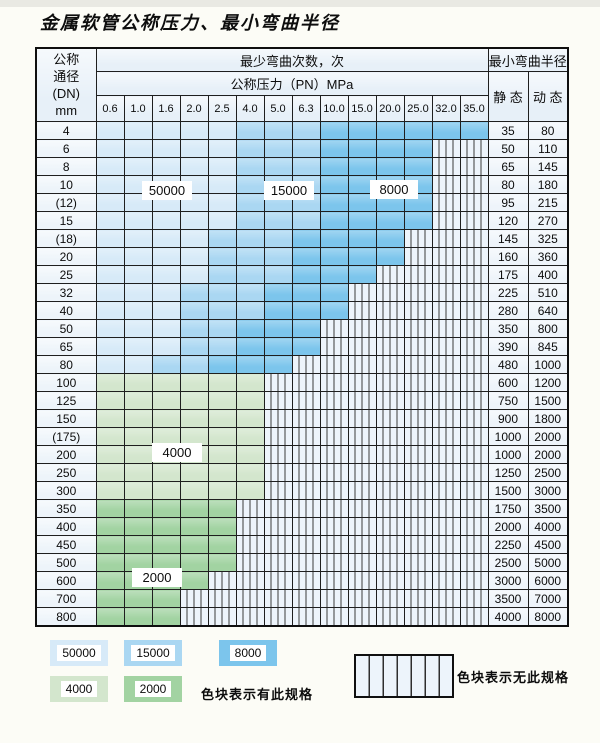 The width and height of the screenshot is (600, 743). Describe the element at coordinates (302, 598) in the screenshot. I see `table-row: 700 3500 7000` at that location.